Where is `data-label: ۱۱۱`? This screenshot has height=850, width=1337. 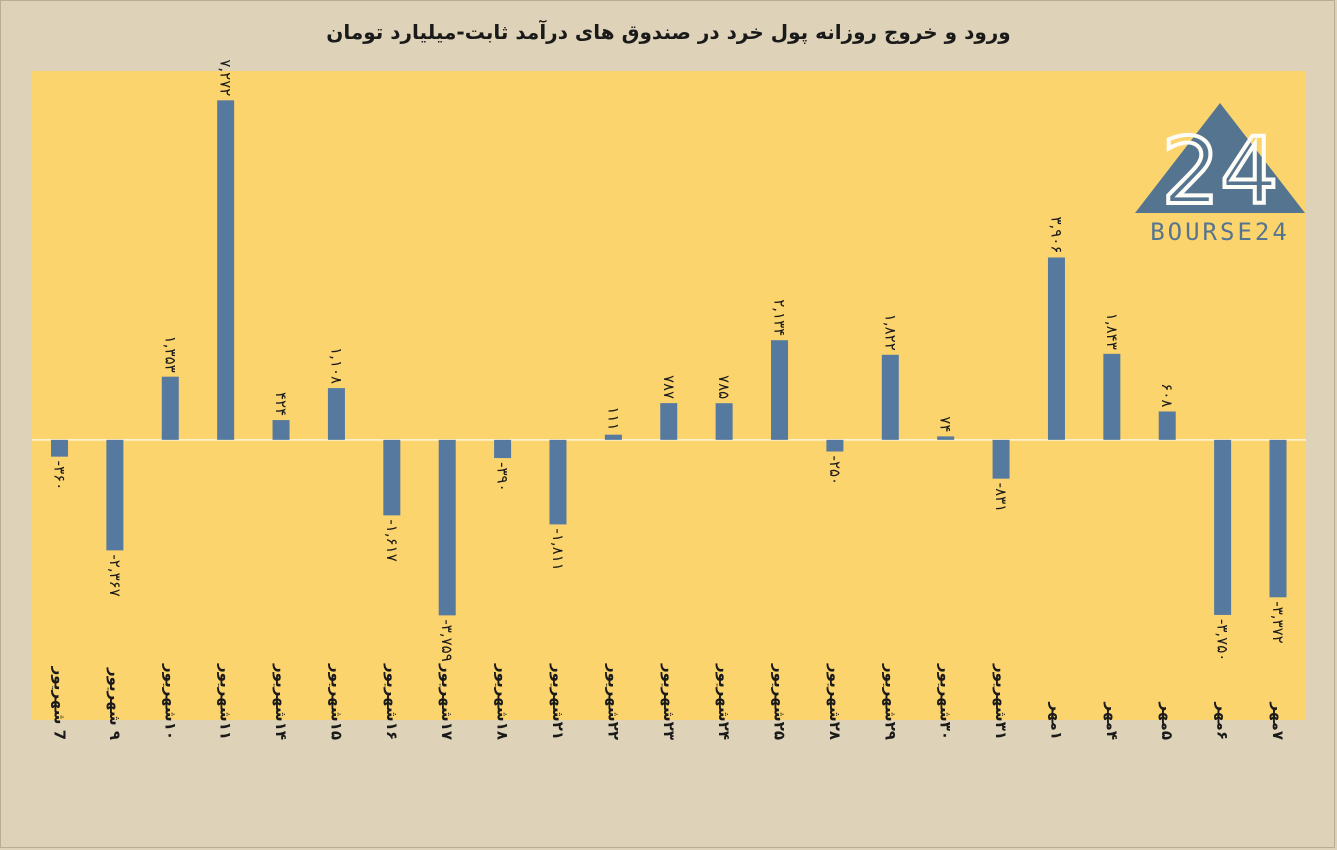
data-label: ۱۱۱ is located at coordinates (613, 419).